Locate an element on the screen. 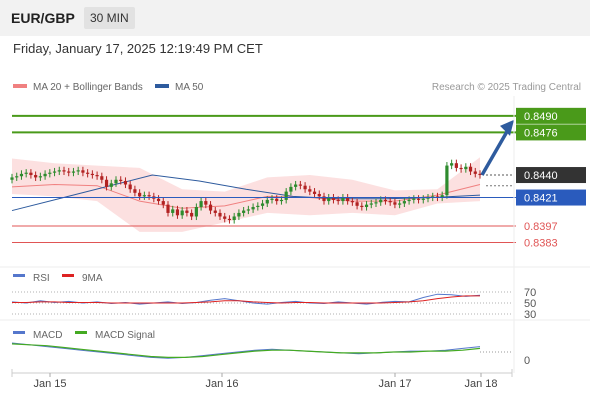  legend-label: MA 50 is located at coordinates (189, 87).